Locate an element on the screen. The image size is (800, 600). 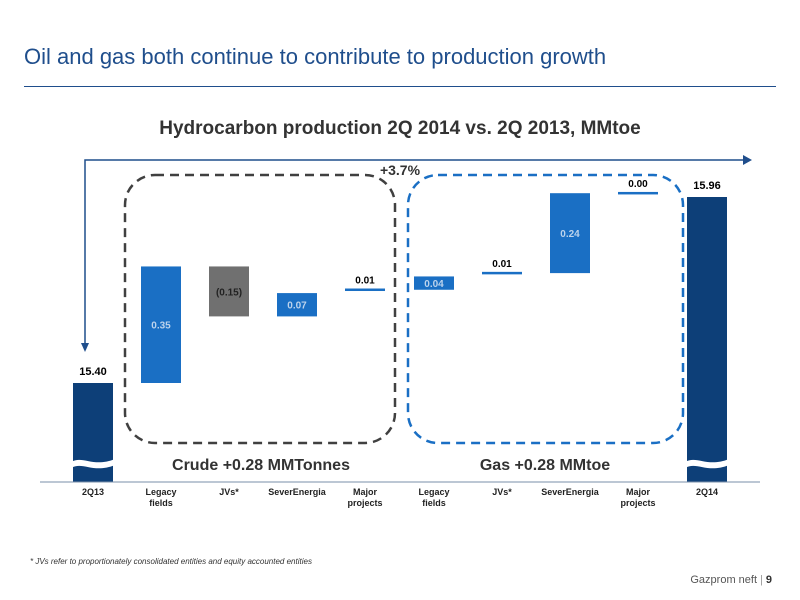
data-label-delta: 0.07 is located at coordinates (297, 306).